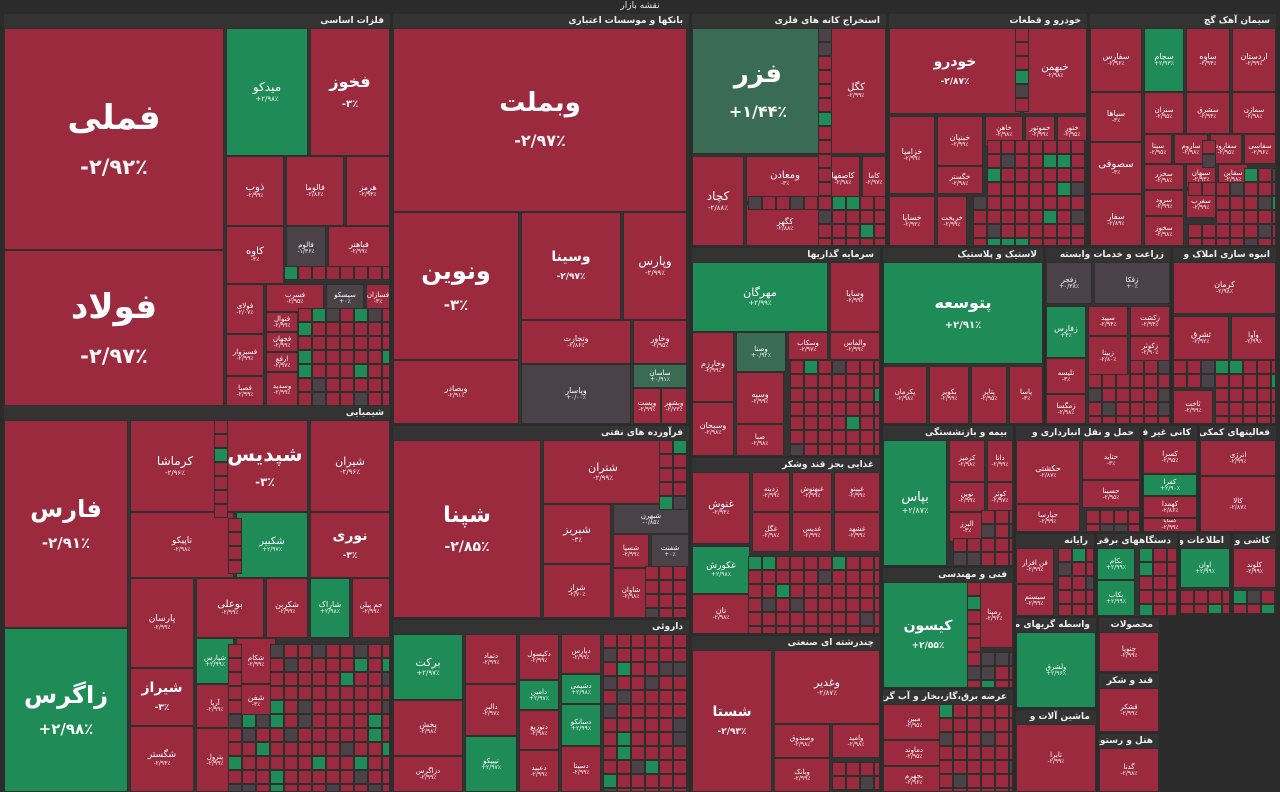  Describe the element at coordinates (856, 91) in the screenshot. I see `stock-tile: کگل -۲/۹۹٪` at that location.